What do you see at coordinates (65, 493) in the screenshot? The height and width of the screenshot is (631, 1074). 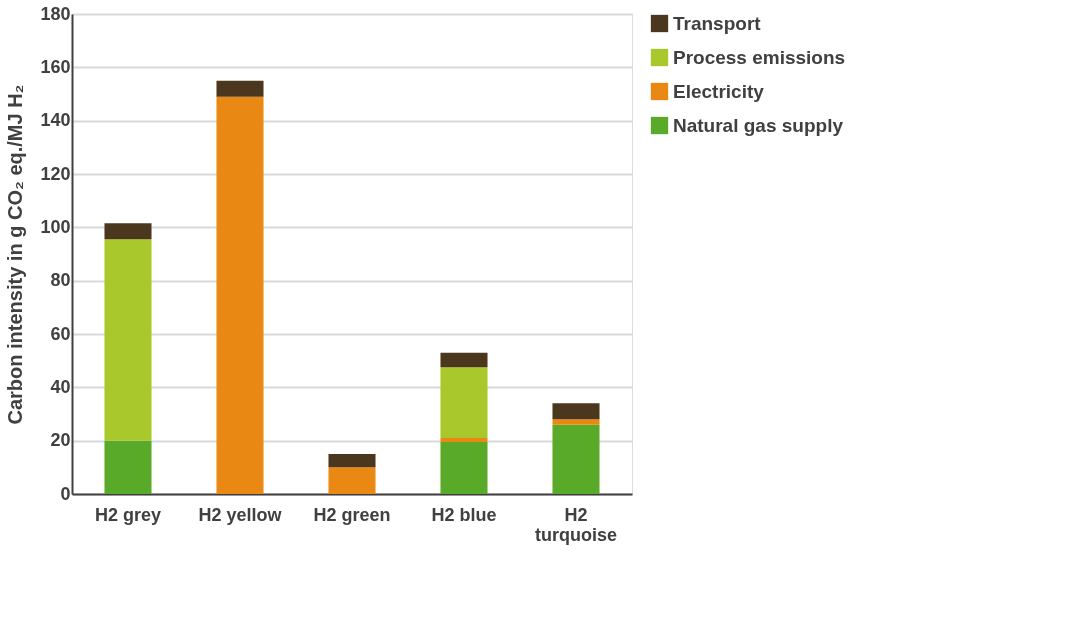 I see `y-tick-label: 0` at bounding box center [65, 493].